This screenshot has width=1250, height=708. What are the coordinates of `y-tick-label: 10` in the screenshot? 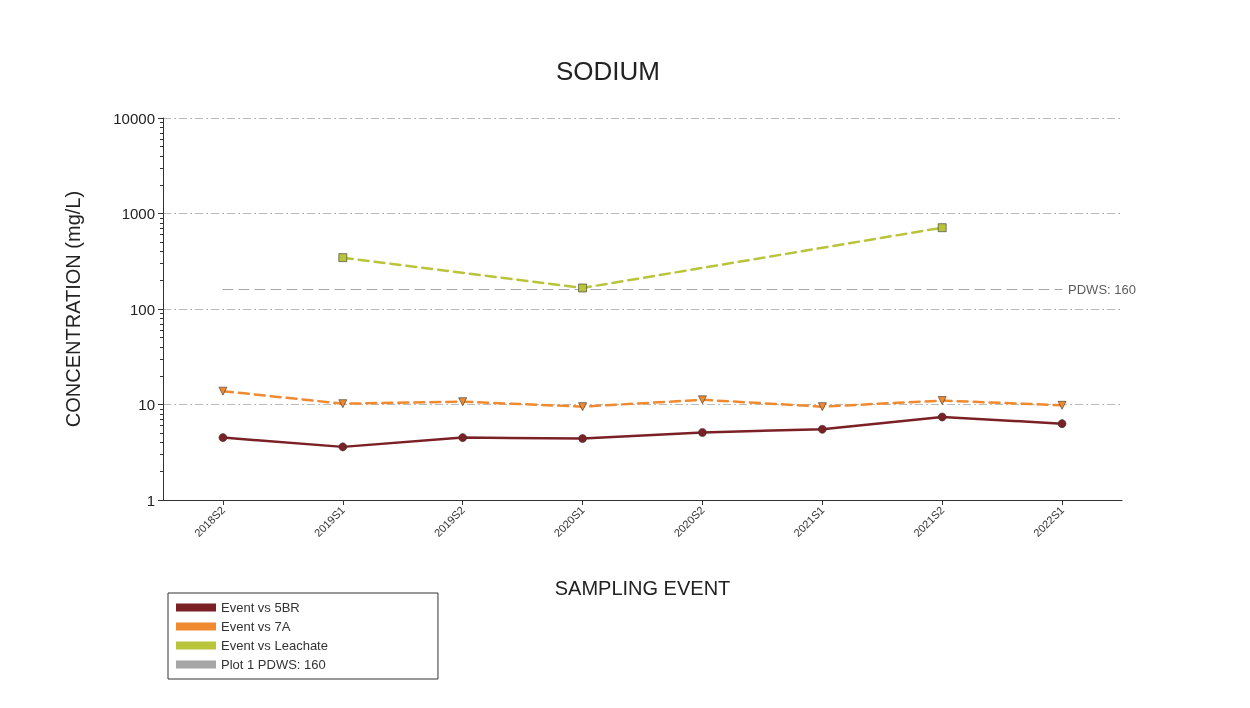 It's located at (146, 404).